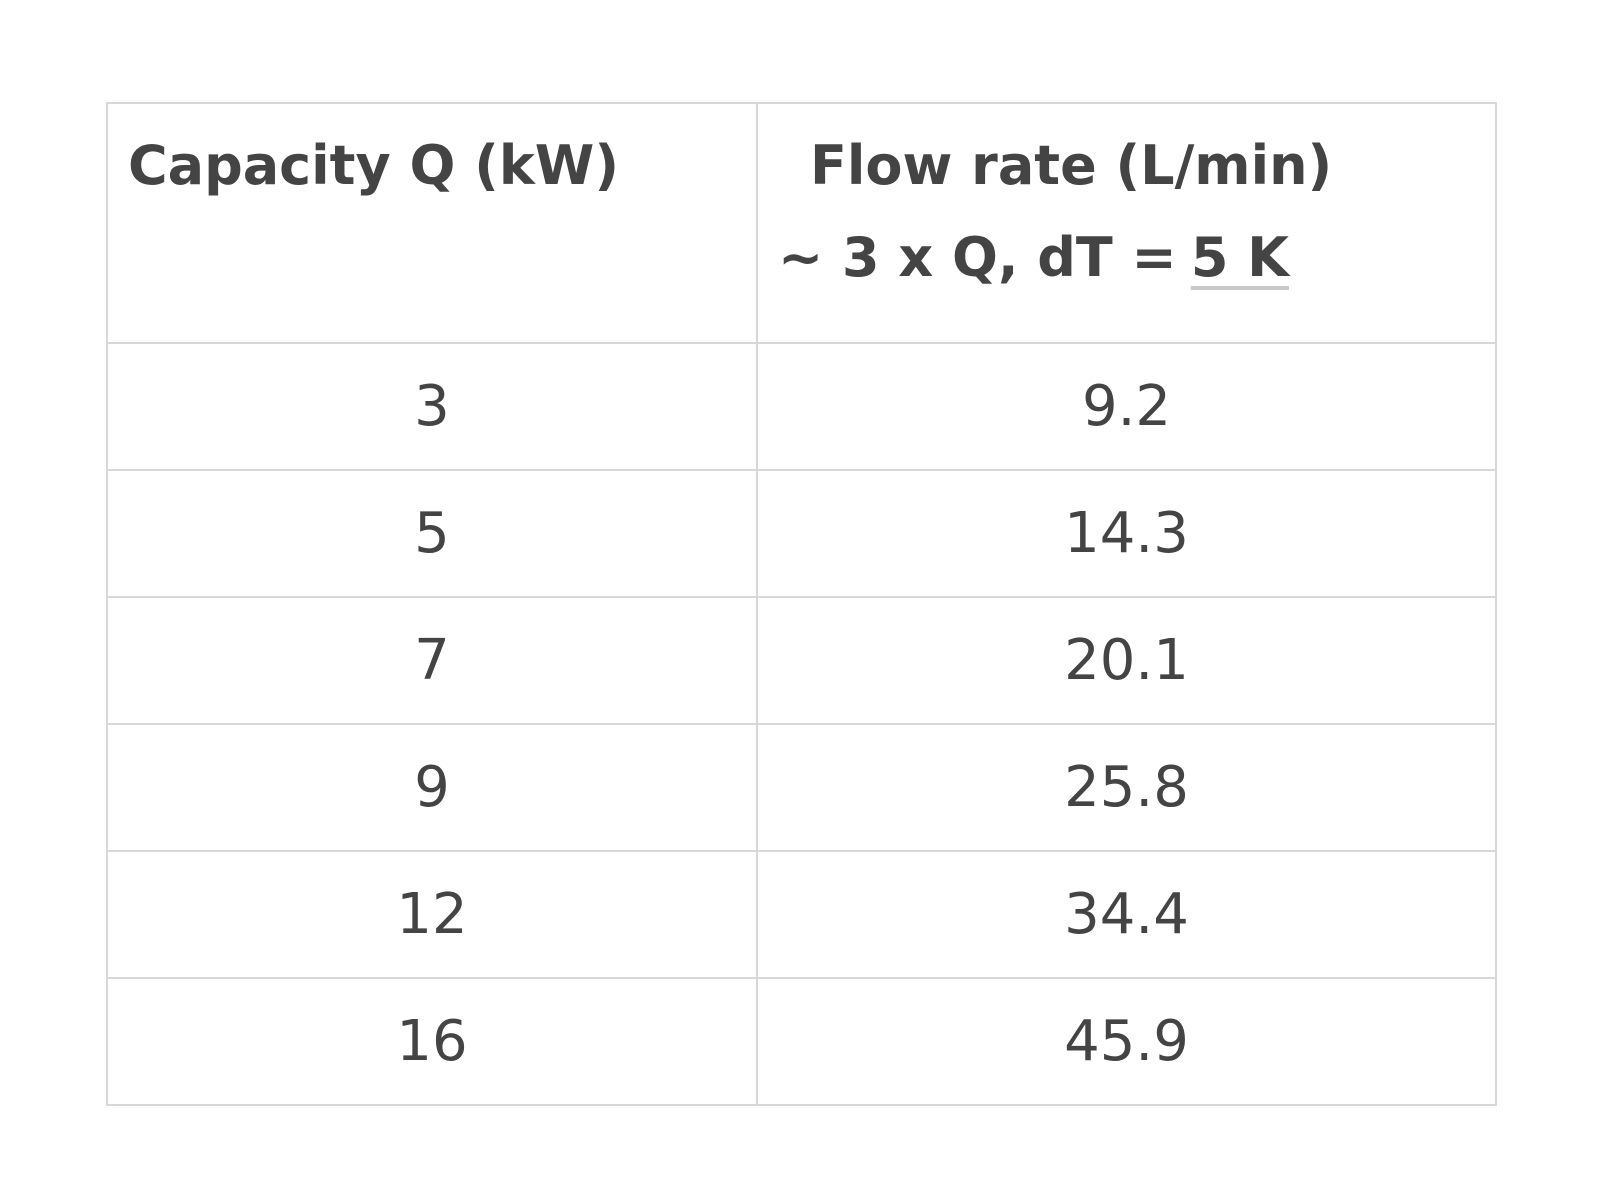 The image size is (1600, 1182). What do you see at coordinates (432, 406) in the screenshot?
I see `table-cell: 3` at bounding box center [432, 406].